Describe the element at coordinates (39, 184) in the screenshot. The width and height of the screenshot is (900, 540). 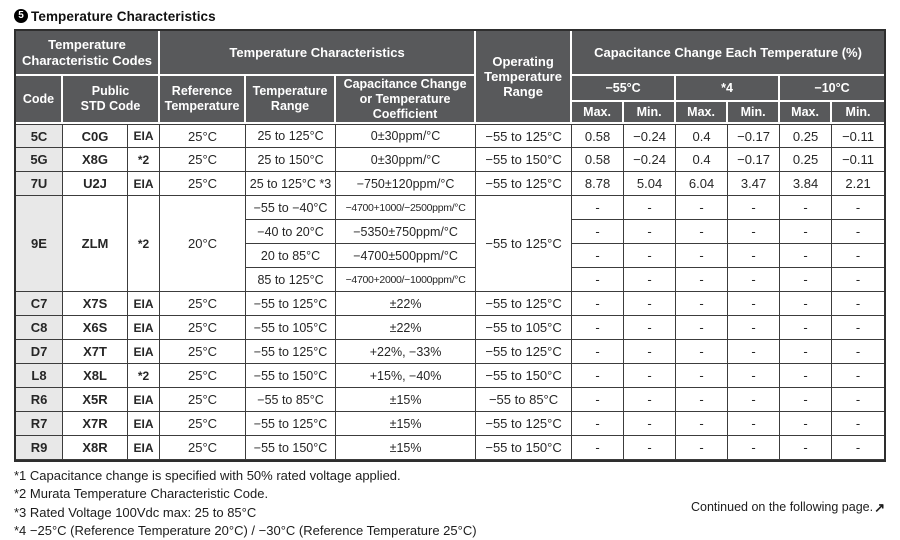
I see `code-cell: 7U` at that location.